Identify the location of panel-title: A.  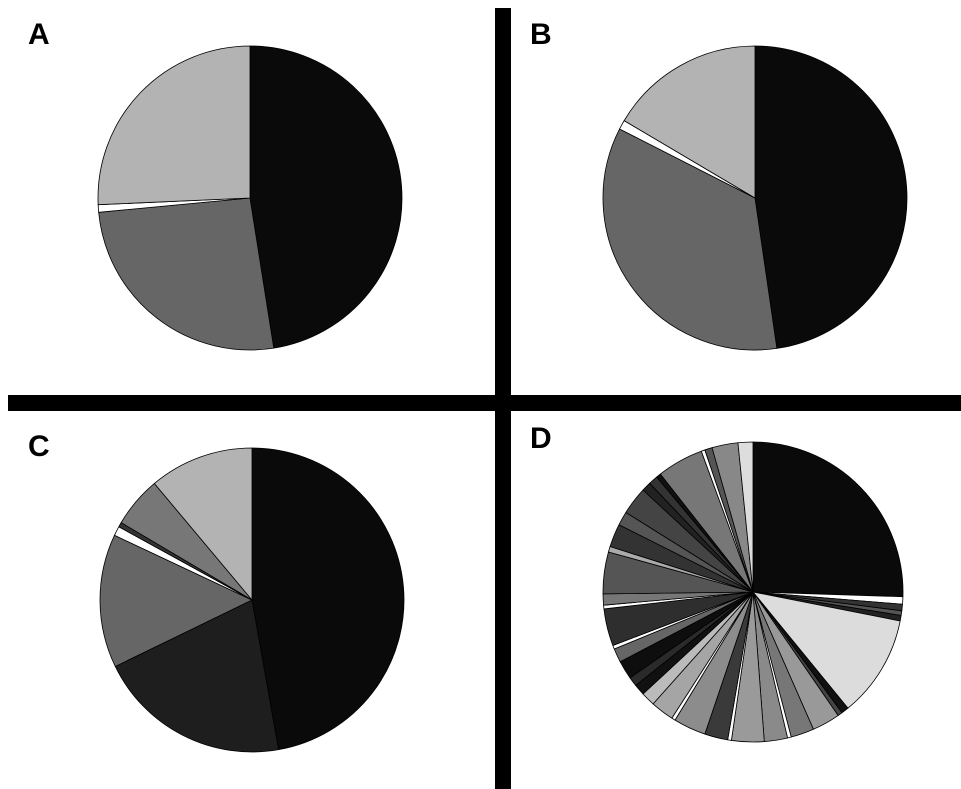
(39, 34).